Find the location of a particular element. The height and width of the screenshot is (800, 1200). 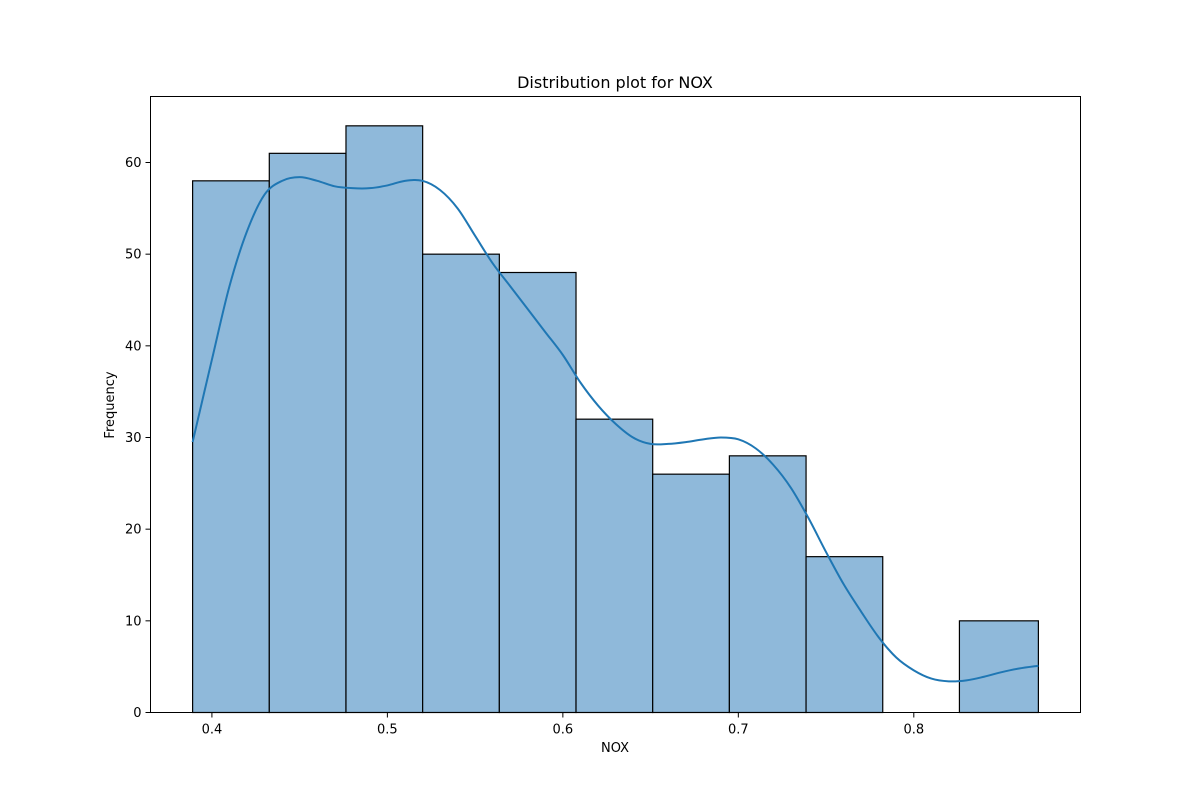

y-tick-label: 10 is located at coordinates (133, 621).